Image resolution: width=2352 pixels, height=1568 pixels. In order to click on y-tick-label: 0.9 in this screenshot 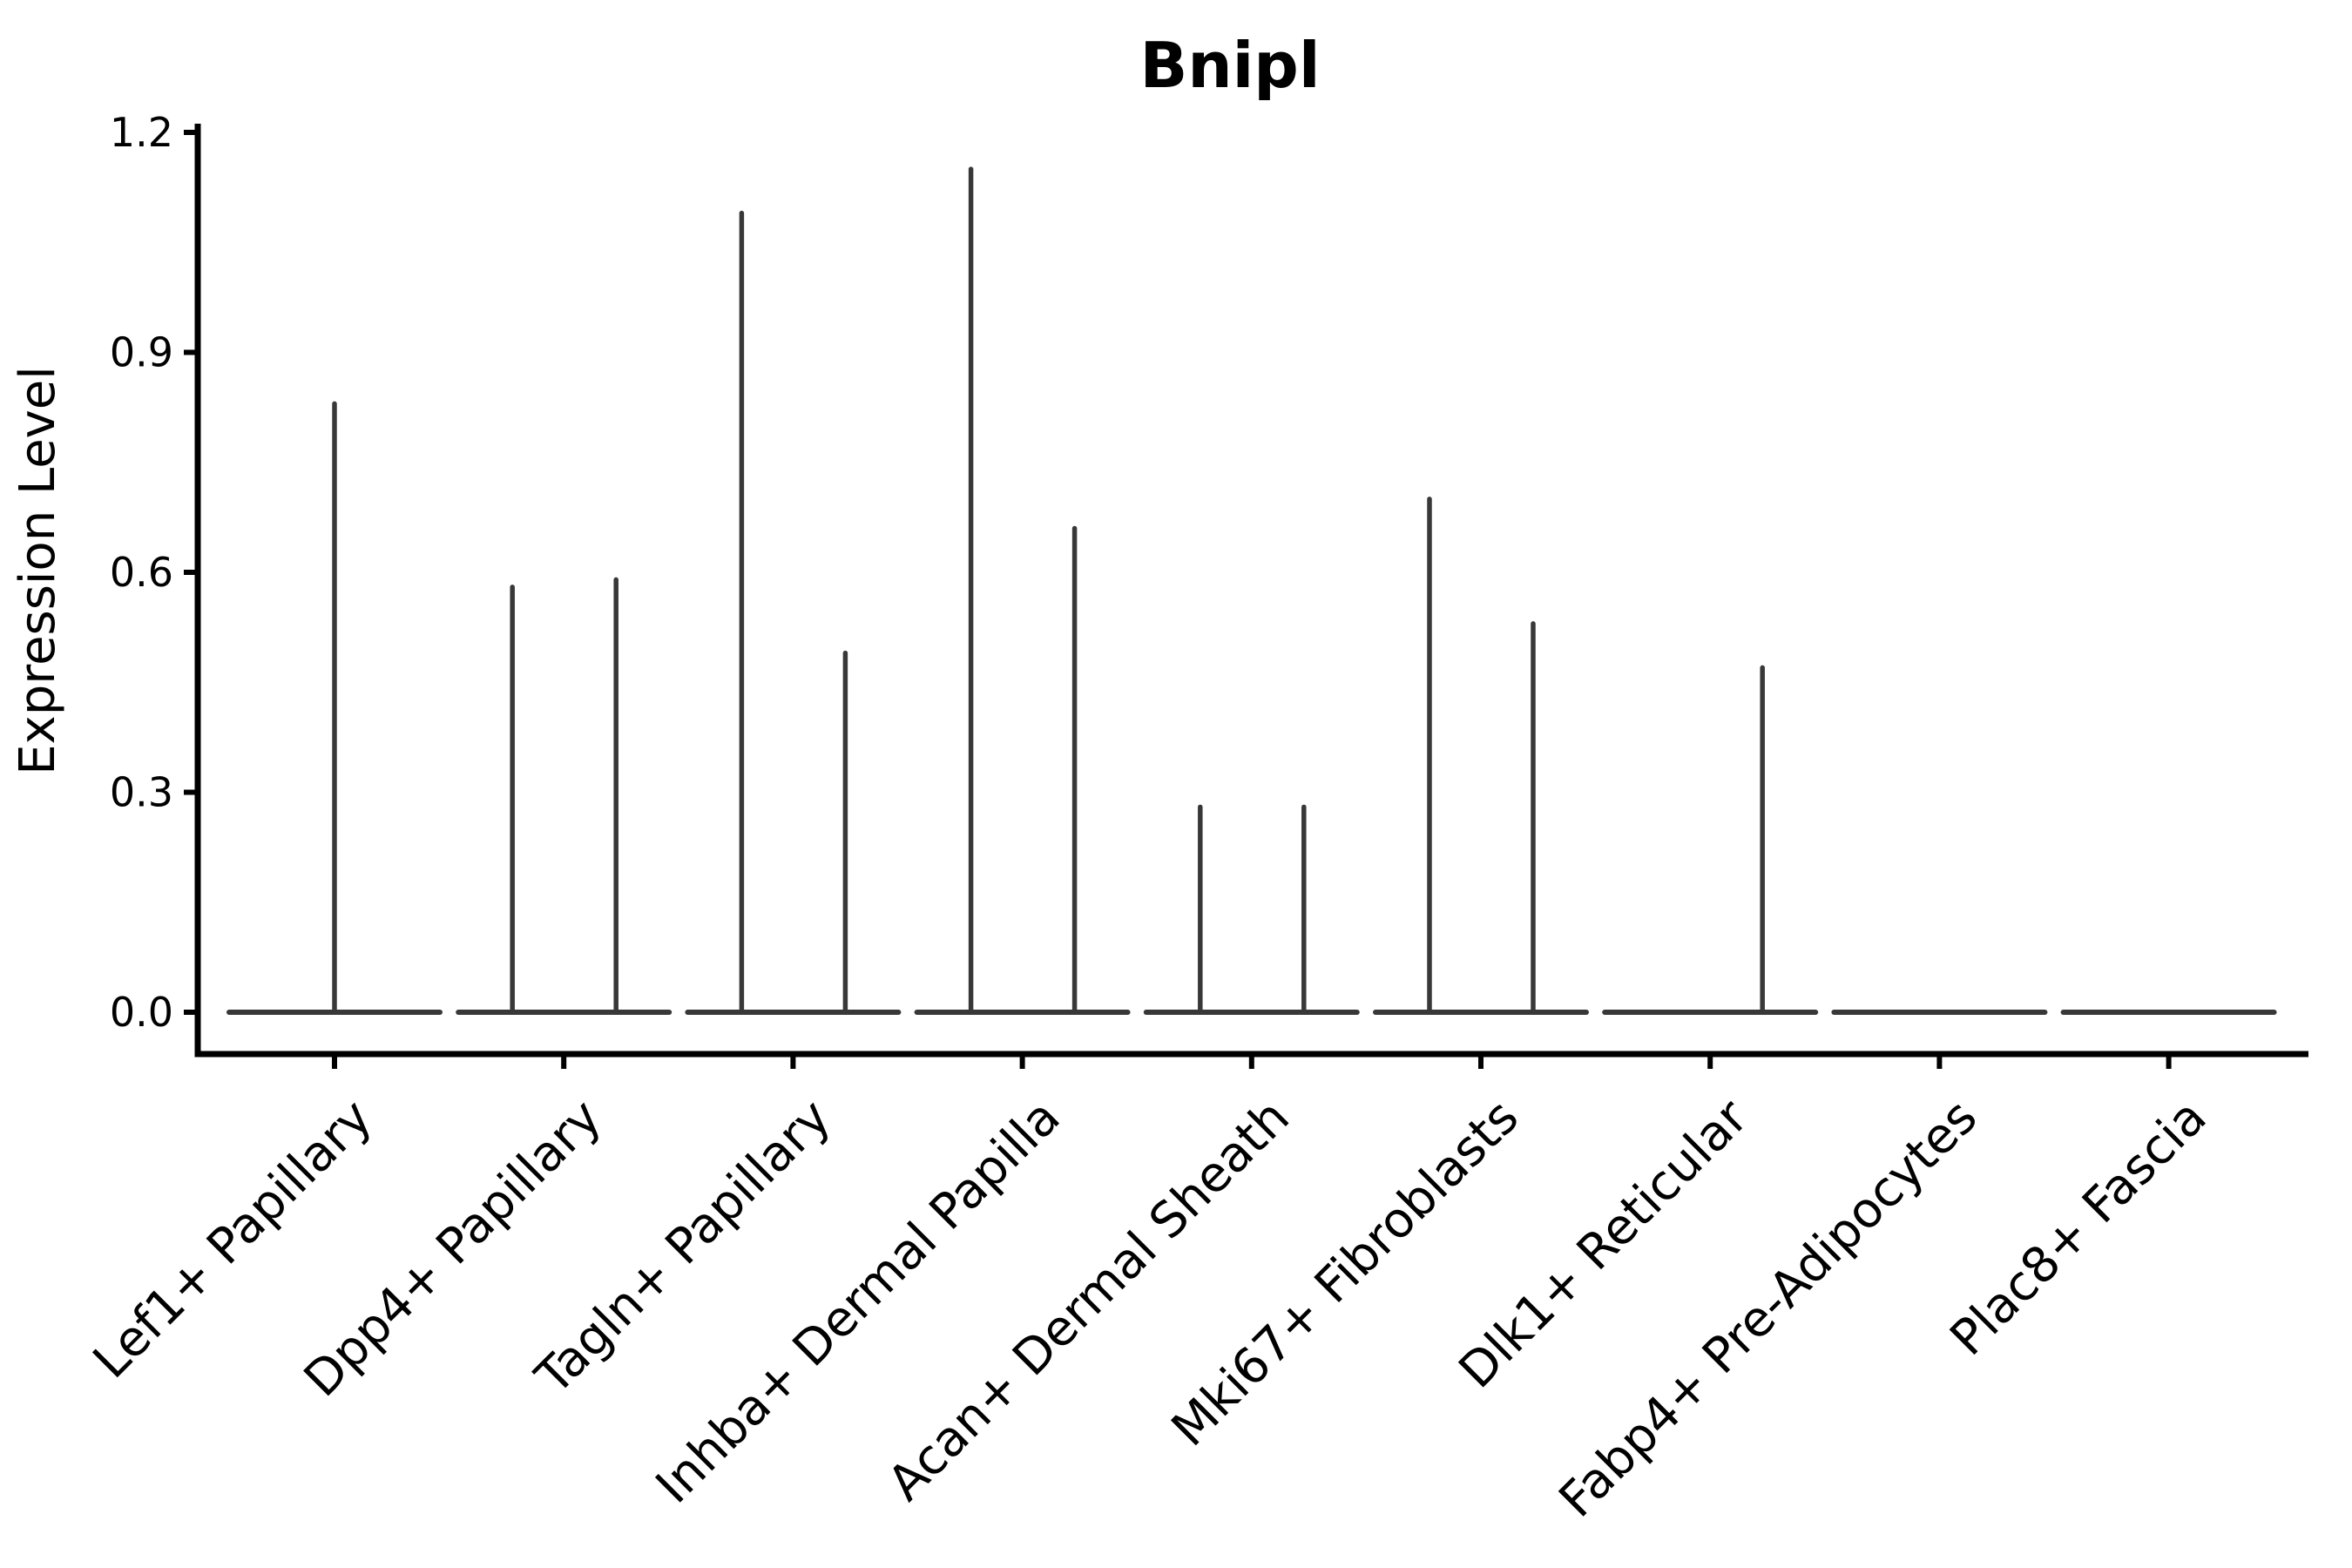, I will do `click(141, 352)`.